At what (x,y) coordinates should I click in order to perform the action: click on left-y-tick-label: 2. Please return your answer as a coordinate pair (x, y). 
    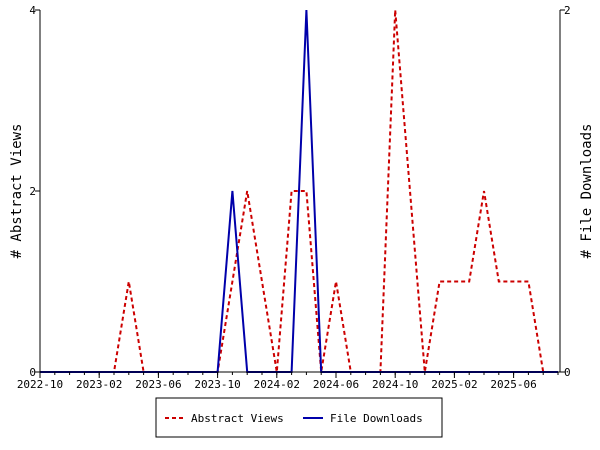
    Looking at the image, I should click on (32, 191).